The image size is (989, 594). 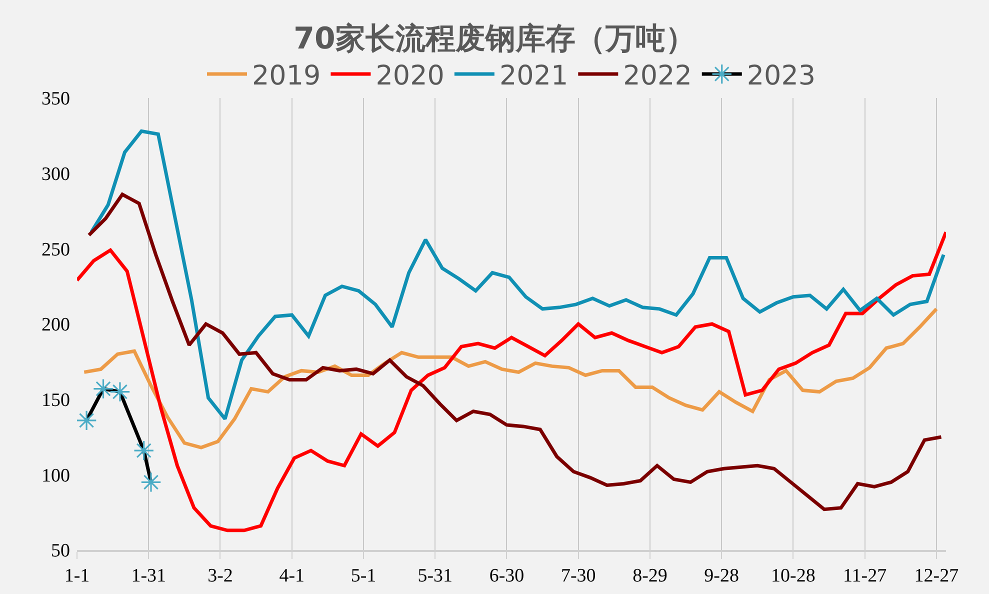 I want to click on y-tick-label: 200, so click(x=56, y=325).